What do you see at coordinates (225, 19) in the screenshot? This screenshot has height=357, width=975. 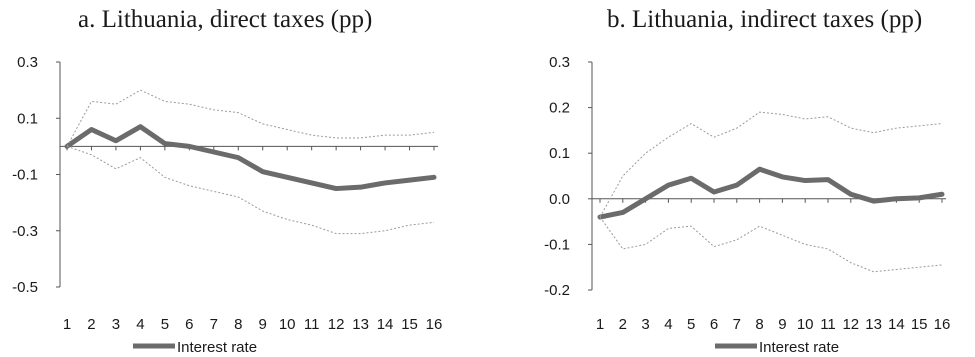 I see `chart-a-title: a. Lithuania, direct taxes (pp)` at bounding box center [225, 19].